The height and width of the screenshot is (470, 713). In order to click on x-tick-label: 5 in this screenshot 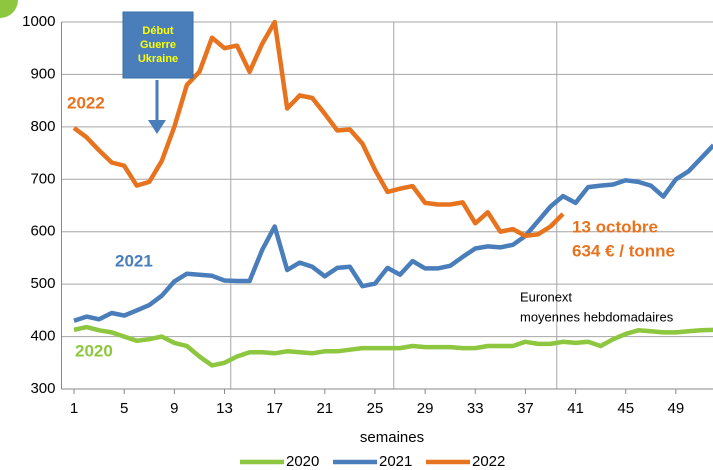, I will do `click(124, 408)`.